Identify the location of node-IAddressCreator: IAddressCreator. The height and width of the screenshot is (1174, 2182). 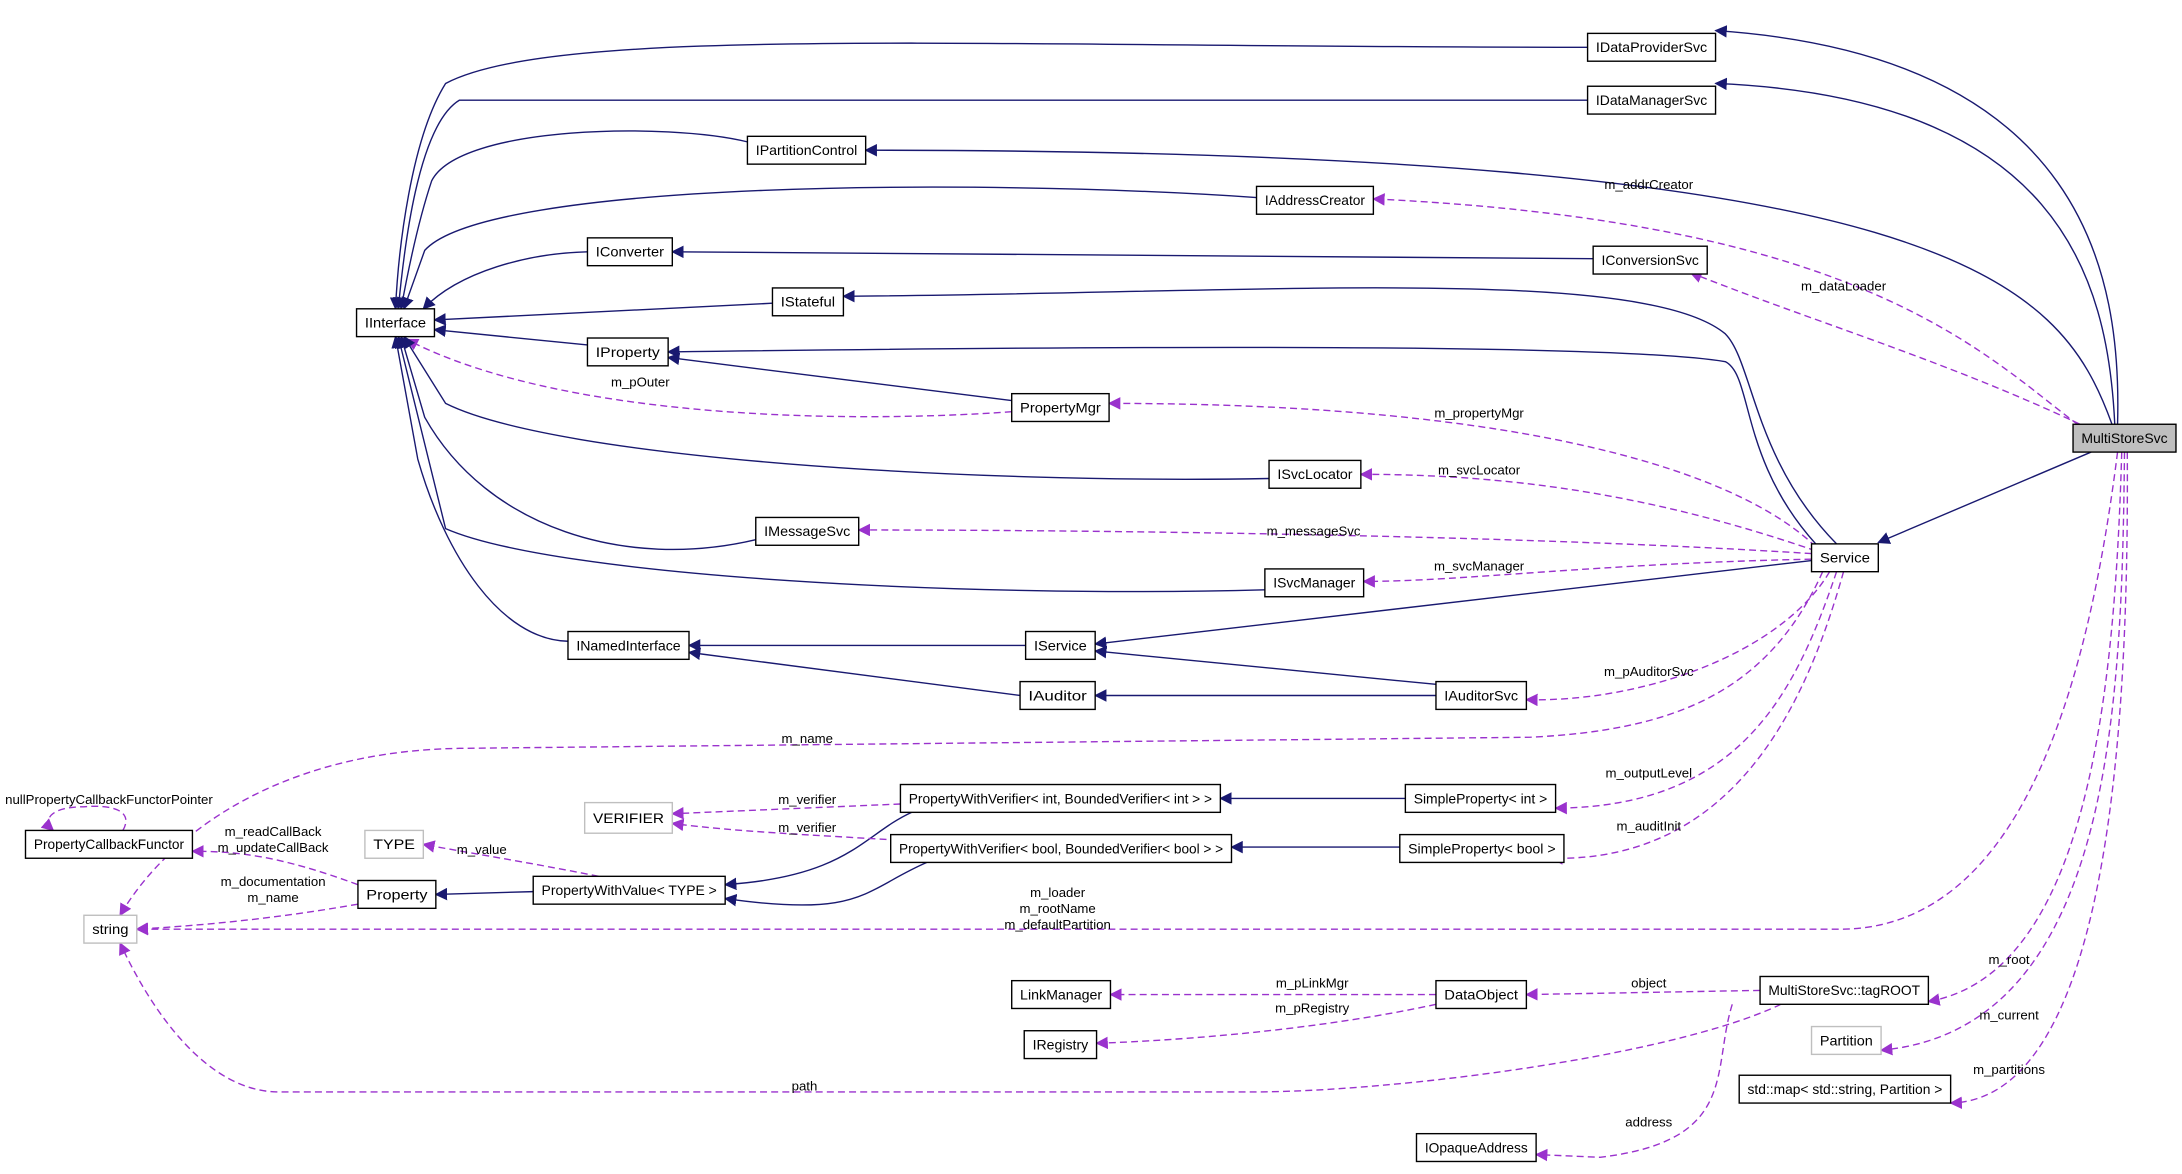
(1315, 200).